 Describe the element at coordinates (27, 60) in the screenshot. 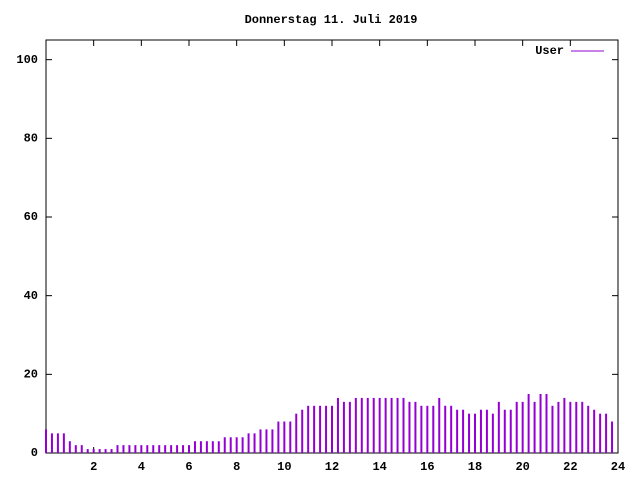

I see `y-tick-label: 100` at that location.